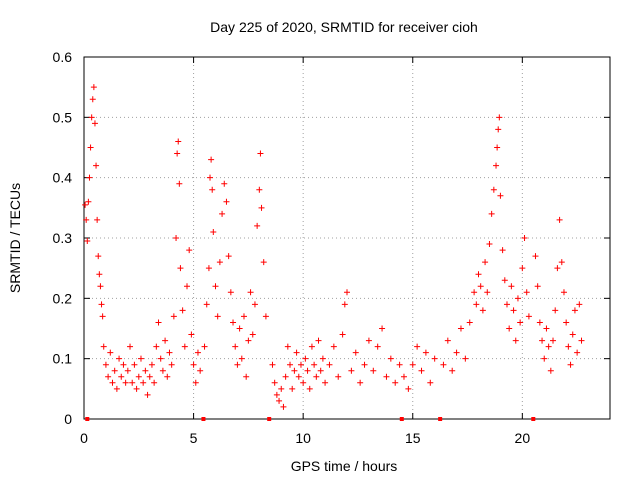  What do you see at coordinates (68, 419) in the screenshot?
I see `y-tick-label: 0` at bounding box center [68, 419].